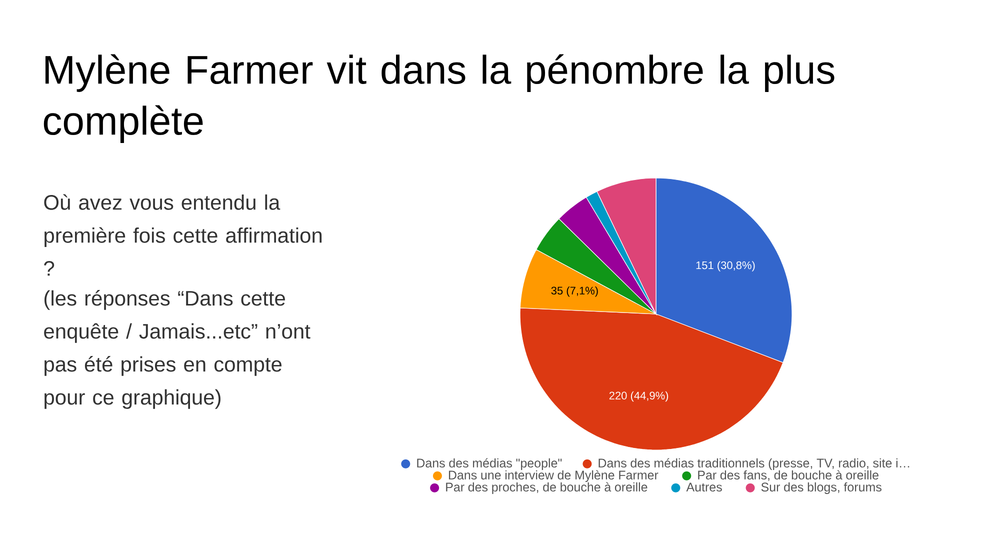 Image resolution: width=990 pixels, height=557 pixels. I want to click on legend-label: Par des fans, de bouche à oreille, so click(788, 476).